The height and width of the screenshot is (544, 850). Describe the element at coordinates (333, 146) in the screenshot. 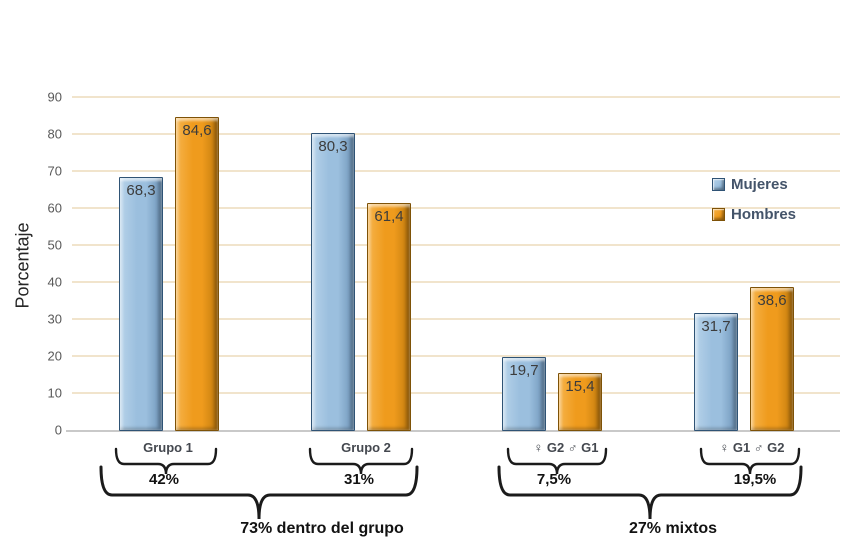

I see `bar-value-label: 80,3` at that location.